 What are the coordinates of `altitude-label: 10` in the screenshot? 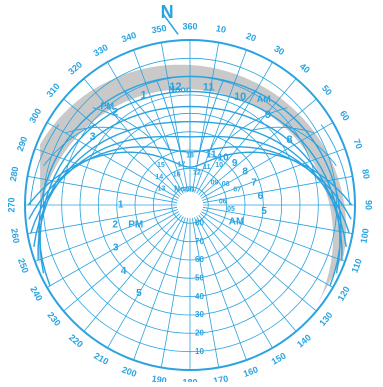 It's located at (199, 351).